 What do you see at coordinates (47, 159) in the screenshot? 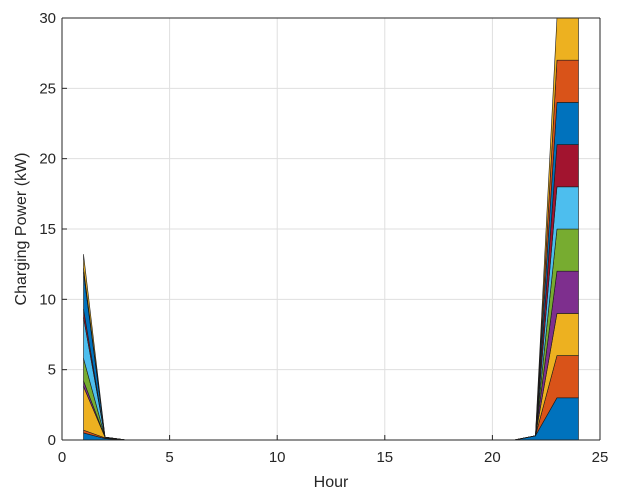
I see `y-tick-label-4: 20` at bounding box center [47, 159].